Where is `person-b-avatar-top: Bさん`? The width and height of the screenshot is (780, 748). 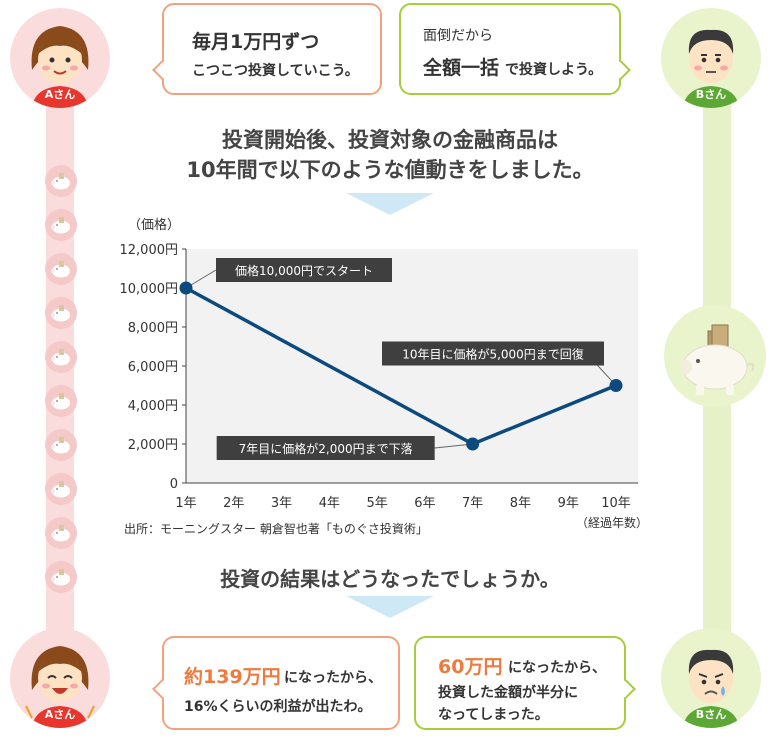 person-b-avatar-top: Bさん is located at coordinates (711, 58).